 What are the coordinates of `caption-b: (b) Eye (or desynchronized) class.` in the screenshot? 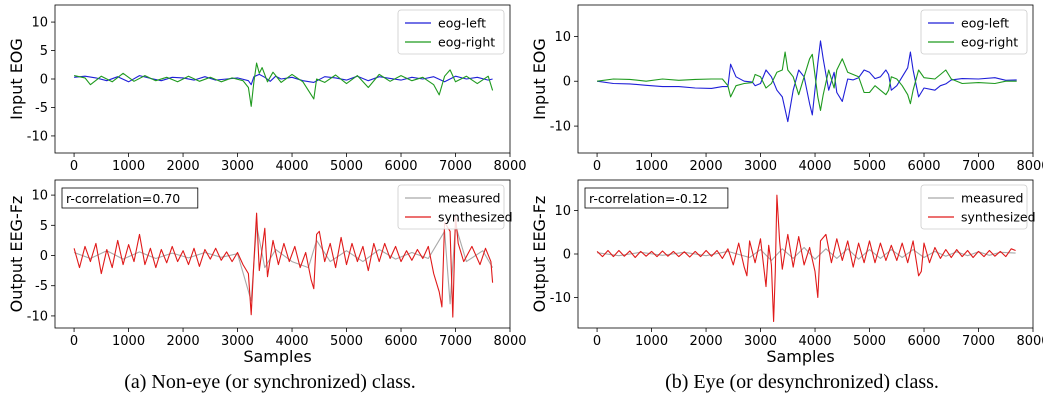 It's located at (802, 382).